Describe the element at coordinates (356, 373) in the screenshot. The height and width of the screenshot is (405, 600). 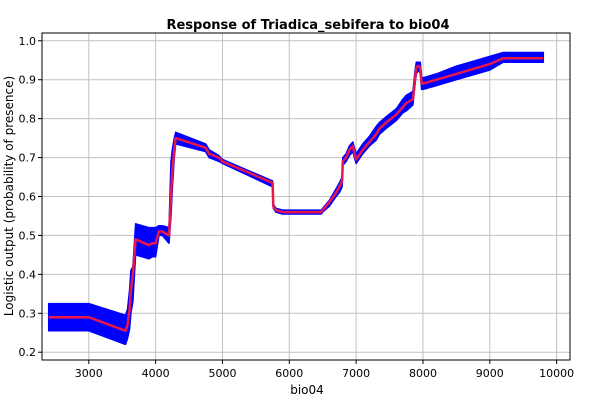
I see `x-tick-label: 7000` at that location.